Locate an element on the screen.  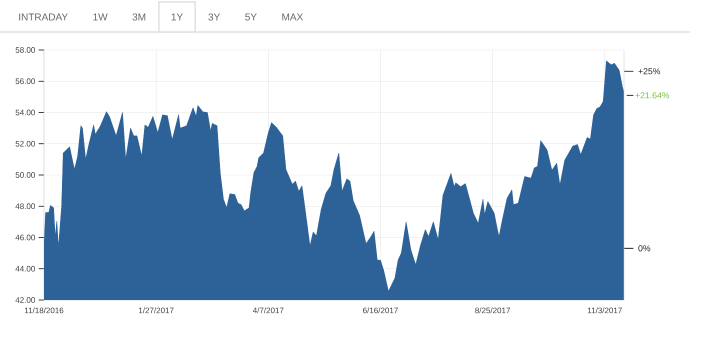
y-tick-label: 44.00 is located at coordinates (25, 269).